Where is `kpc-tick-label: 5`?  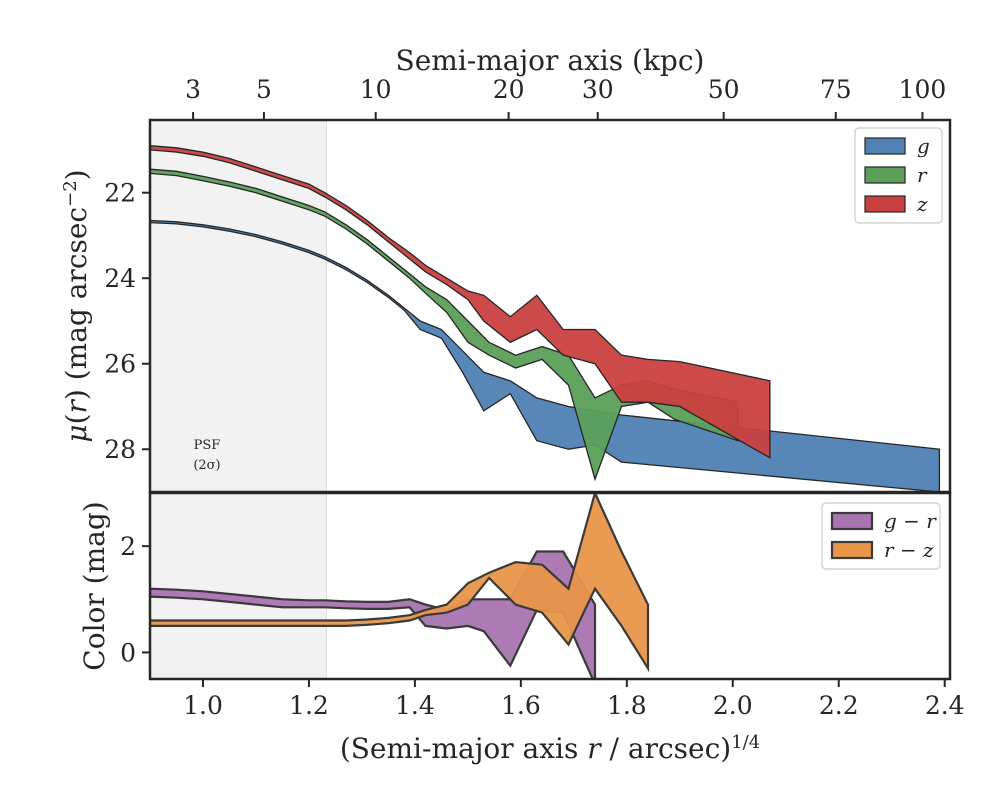 kpc-tick-label: 5 is located at coordinates (264, 89).